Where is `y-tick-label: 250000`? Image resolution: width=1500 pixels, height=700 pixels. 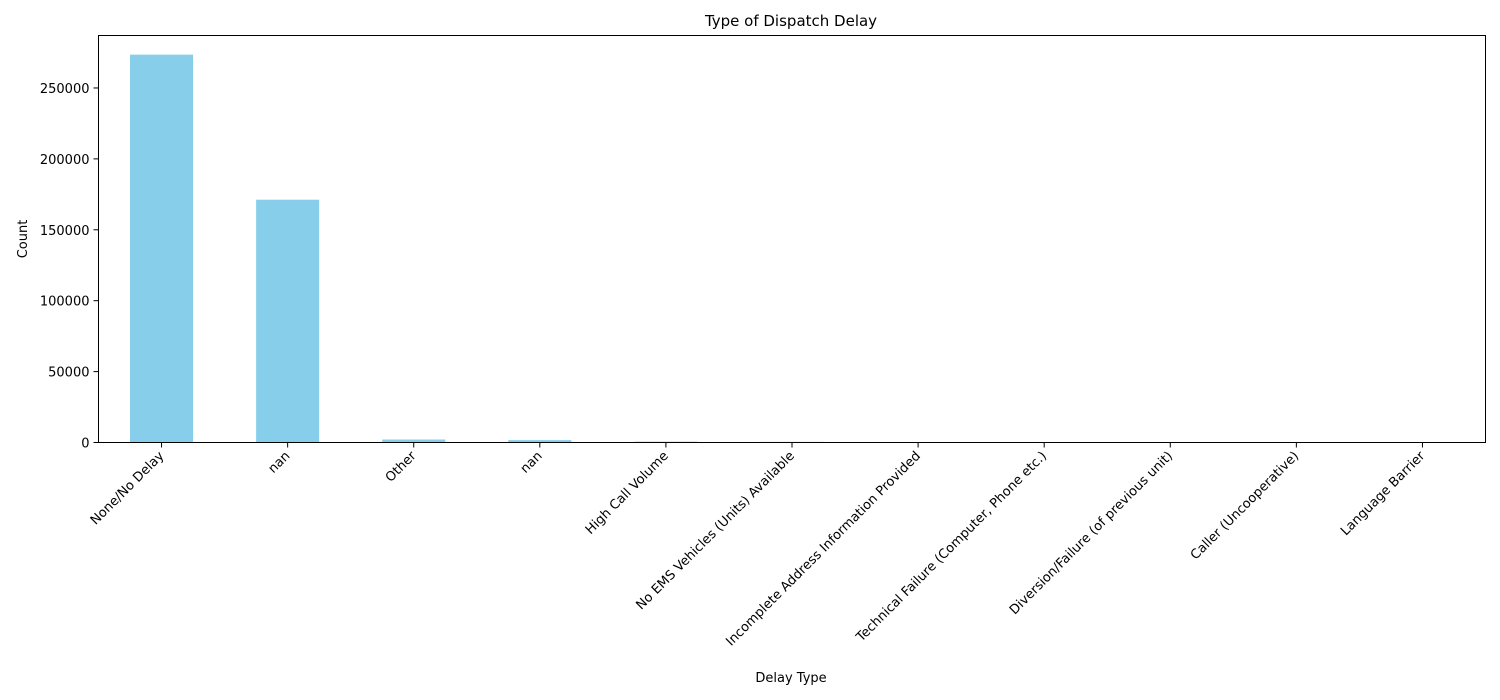
y-tick-label: 250000 is located at coordinates (65, 89).